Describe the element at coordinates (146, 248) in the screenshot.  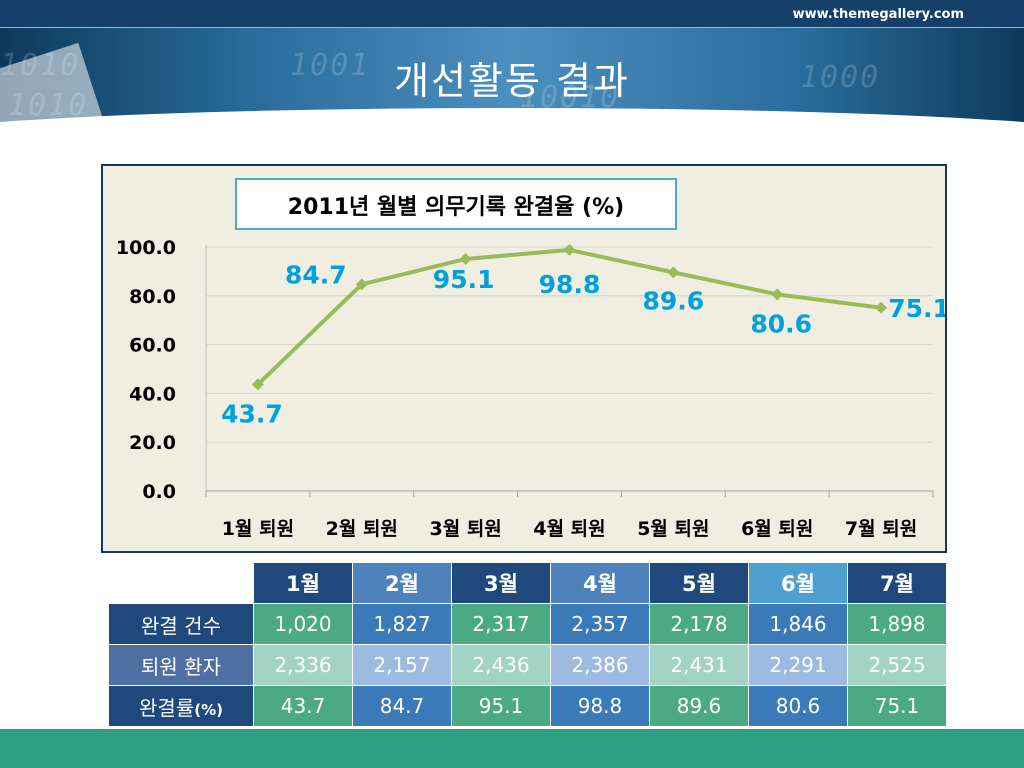
I see `y-tick-label: 100.0` at that location.